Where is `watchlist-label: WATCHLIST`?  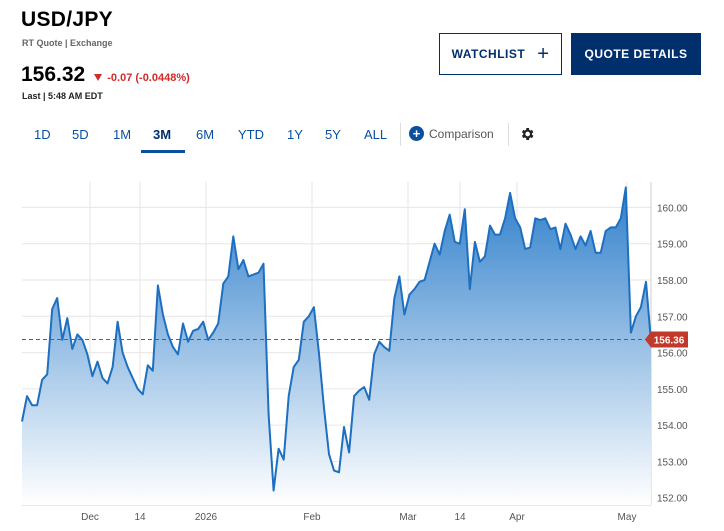 watchlist-label: WATCHLIST is located at coordinates (488, 54).